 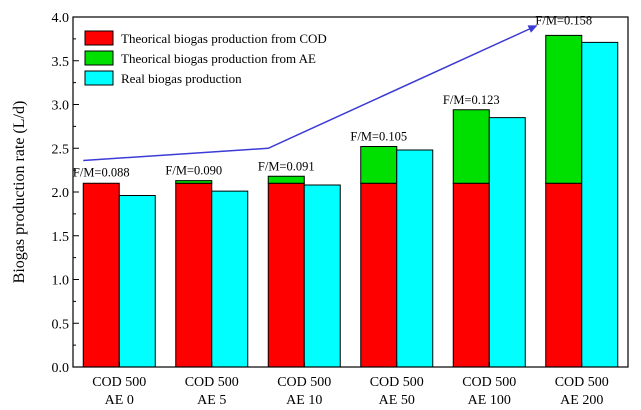 I want to click on fm-annotation: F/M=0.123, so click(x=471, y=100).